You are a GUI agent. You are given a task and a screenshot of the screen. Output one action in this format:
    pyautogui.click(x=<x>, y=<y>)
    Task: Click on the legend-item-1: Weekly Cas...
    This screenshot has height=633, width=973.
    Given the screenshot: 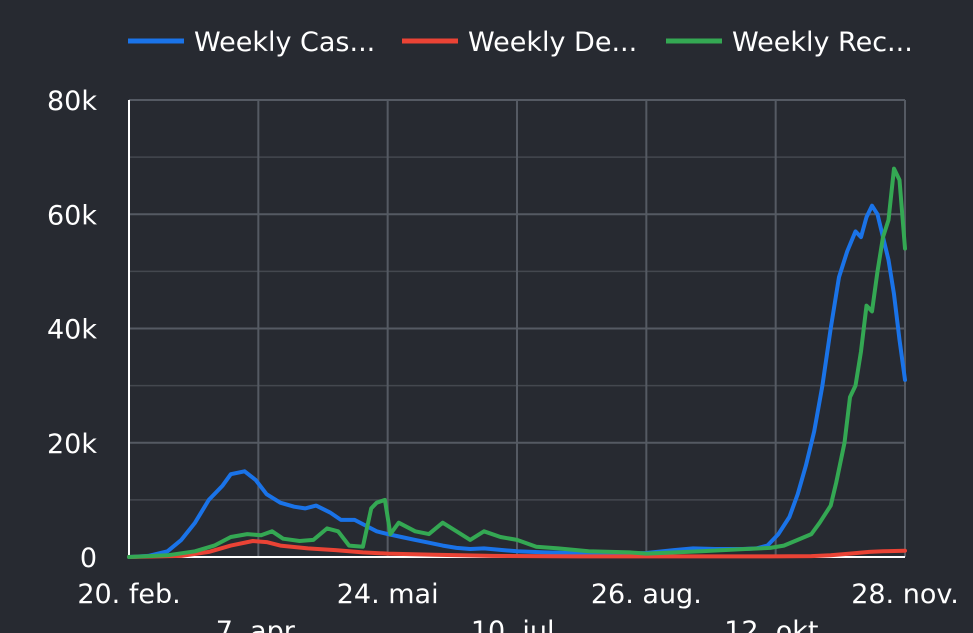 What is the action you would take?
    pyautogui.click(x=251, y=42)
    